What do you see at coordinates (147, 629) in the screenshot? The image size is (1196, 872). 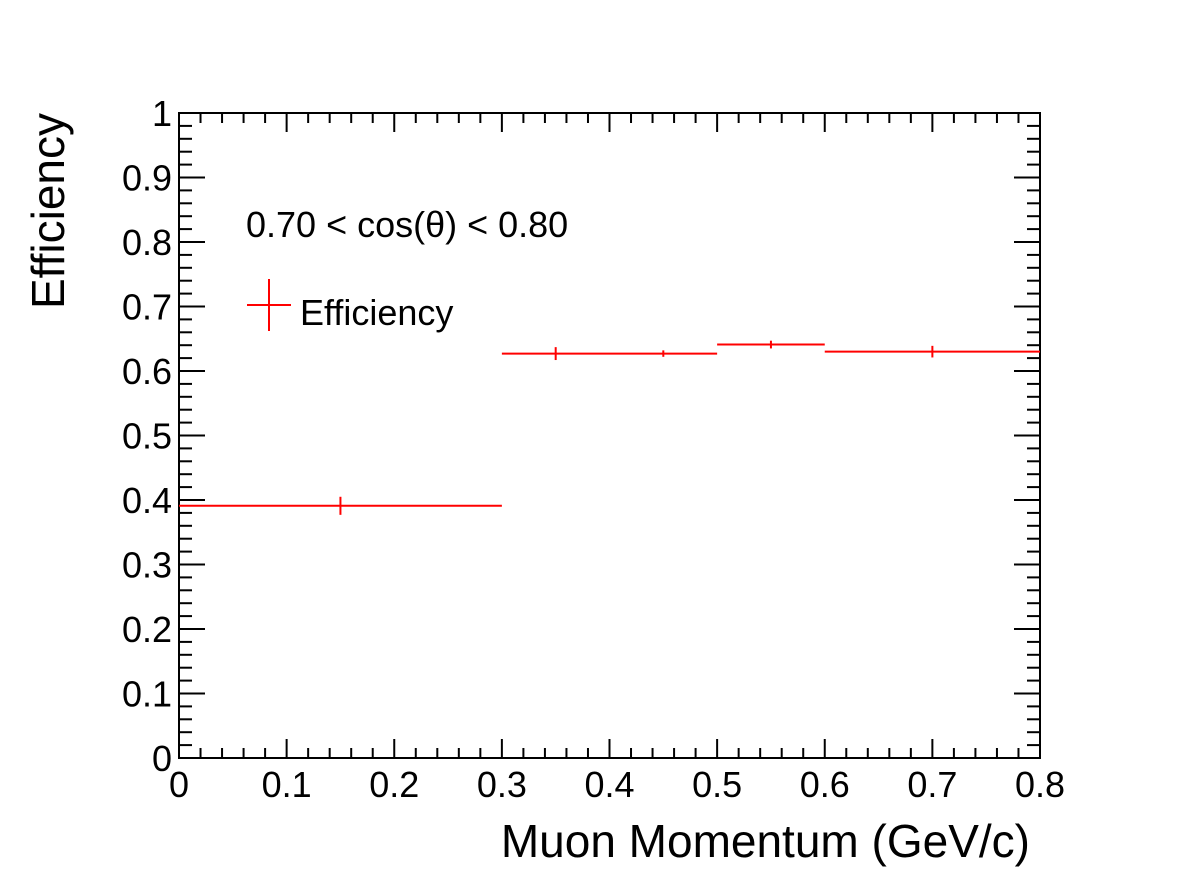 I see `y-tick-label: 0.2` at bounding box center [147, 629].